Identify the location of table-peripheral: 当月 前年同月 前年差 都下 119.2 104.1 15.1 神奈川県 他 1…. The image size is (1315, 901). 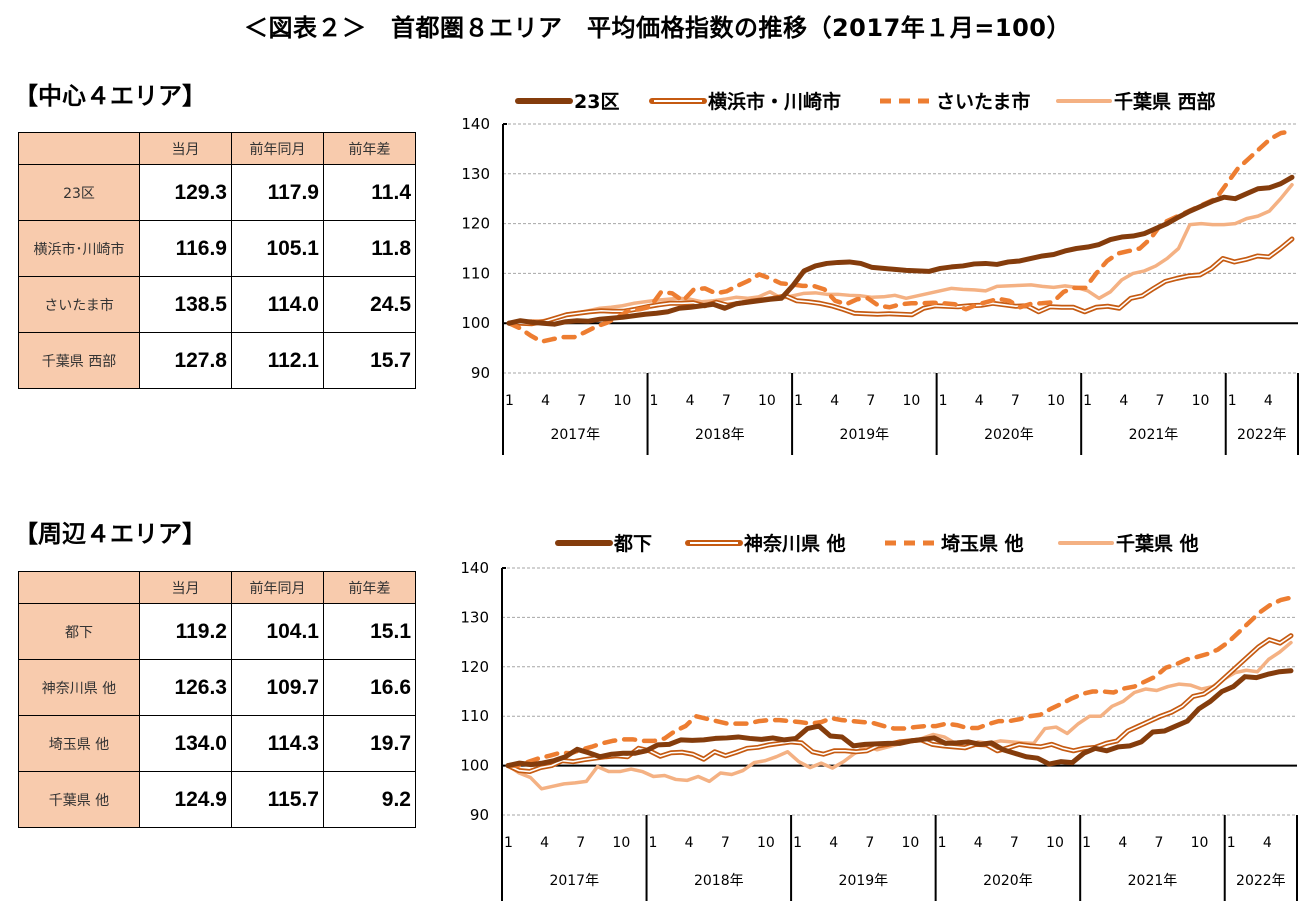
(217, 699).